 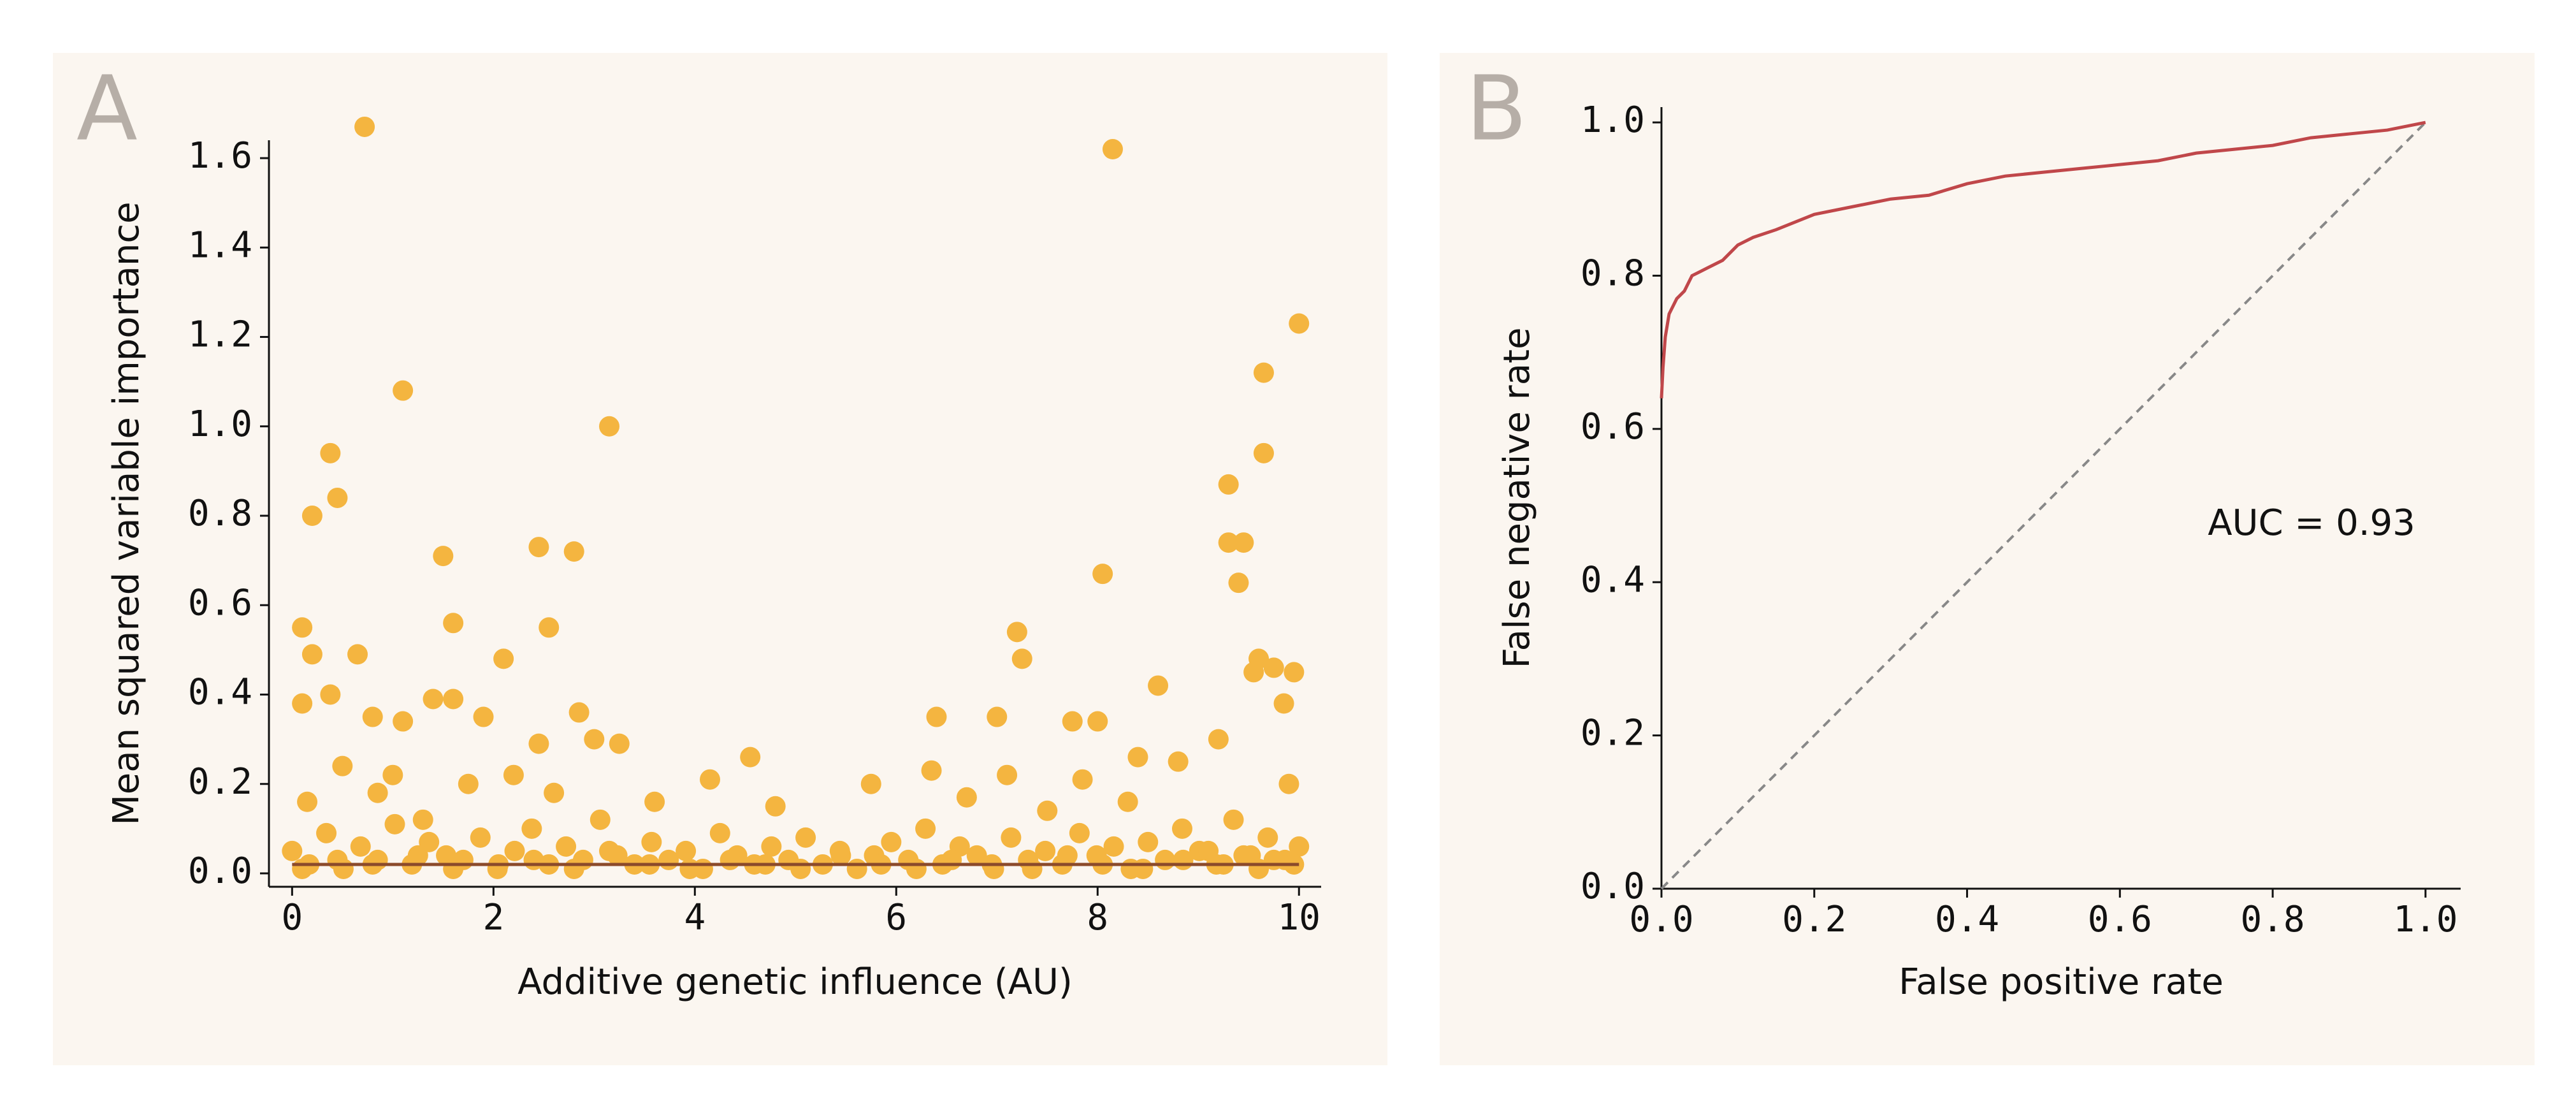 What do you see at coordinates (220, 782) in the screenshot?
I see `y-tick-label: 0.2` at bounding box center [220, 782].